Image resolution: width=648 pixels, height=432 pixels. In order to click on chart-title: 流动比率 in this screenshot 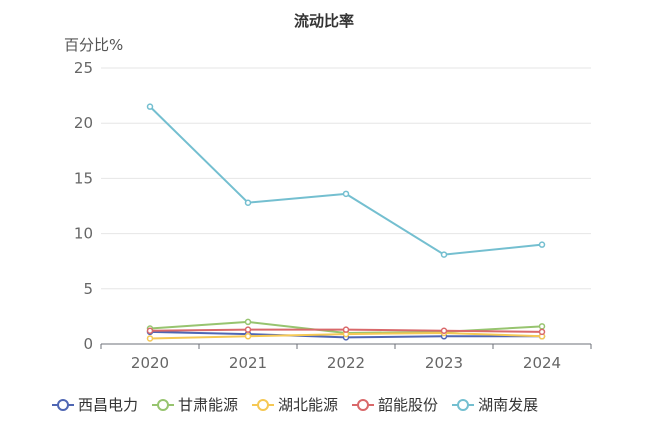, I will do `click(323, 21)`.